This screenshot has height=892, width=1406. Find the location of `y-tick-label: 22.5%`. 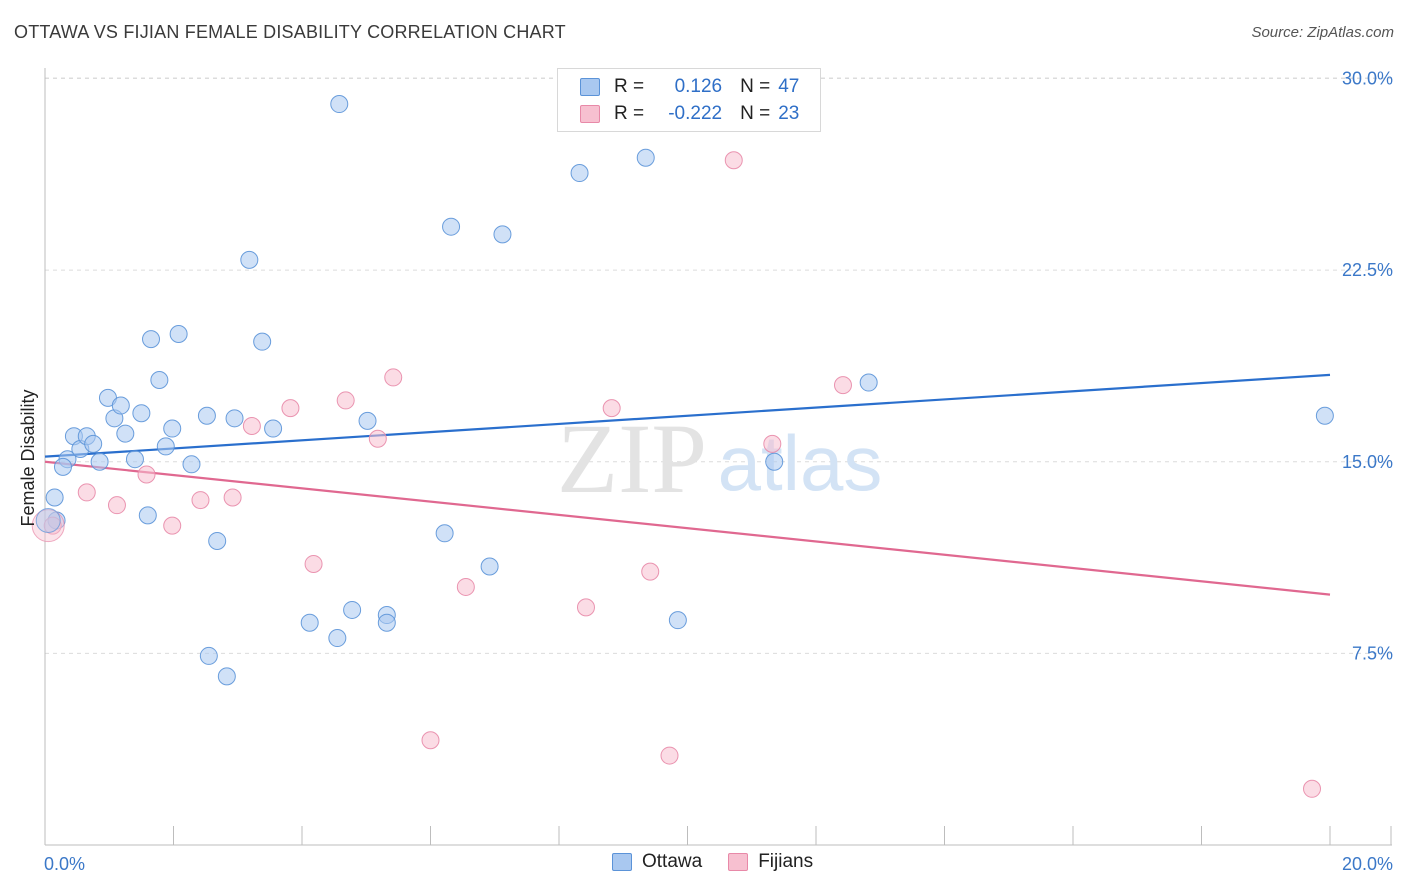

y-tick-label: 22.5% is located at coordinates (1367, 270).